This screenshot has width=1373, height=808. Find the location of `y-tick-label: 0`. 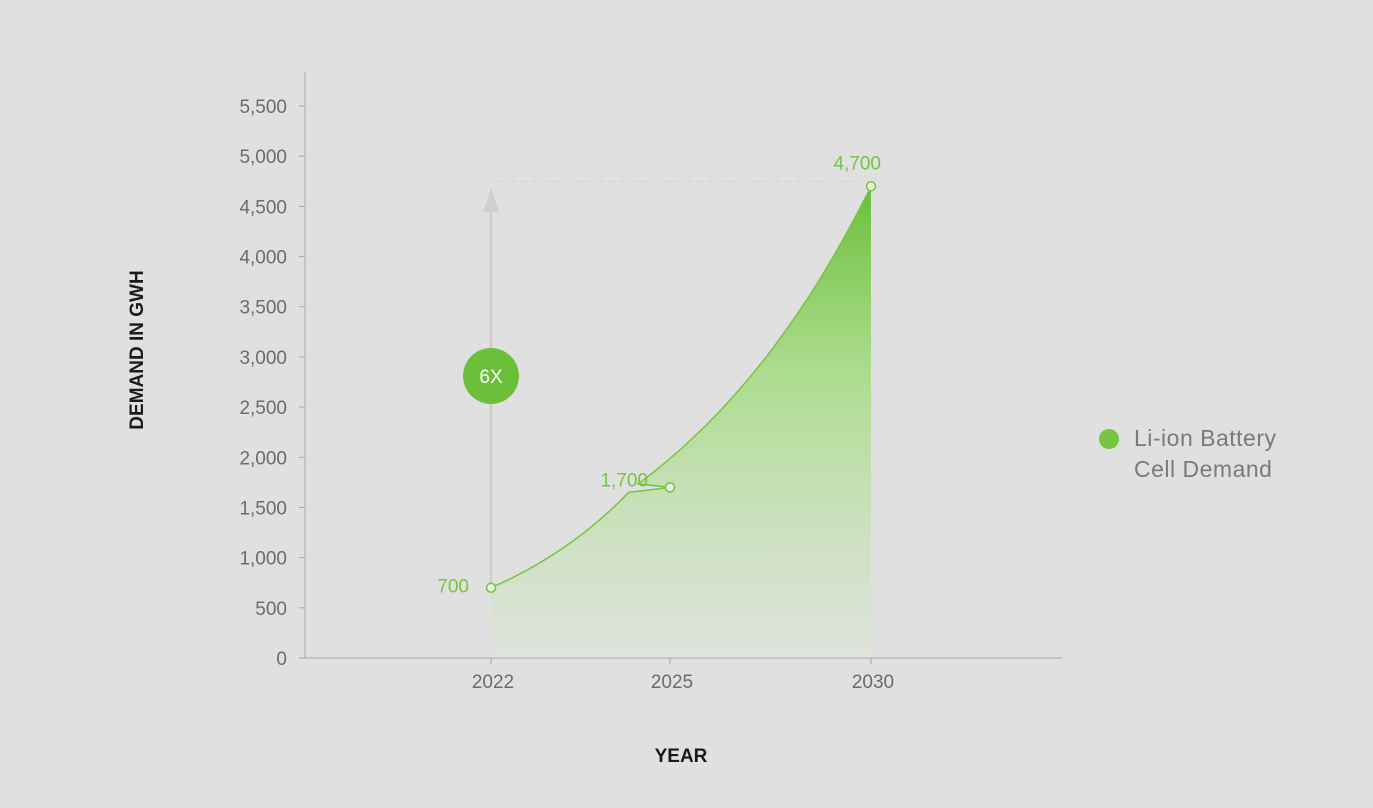

y-tick-label: 0 is located at coordinates (281, 659).